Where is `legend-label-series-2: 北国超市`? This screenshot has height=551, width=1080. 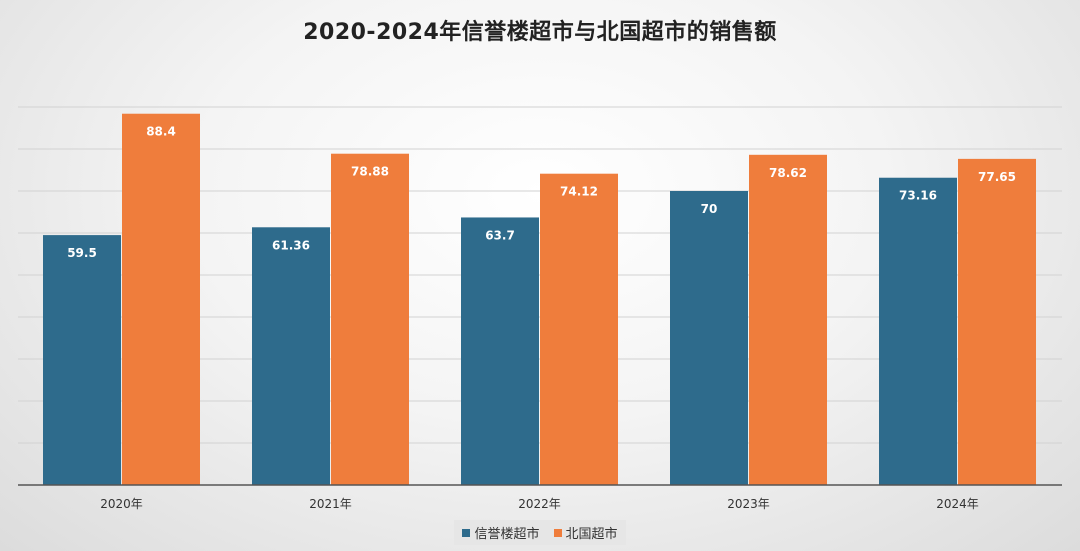 legend-label-series-2: 北国超市 is located at coordinates (591, 534).